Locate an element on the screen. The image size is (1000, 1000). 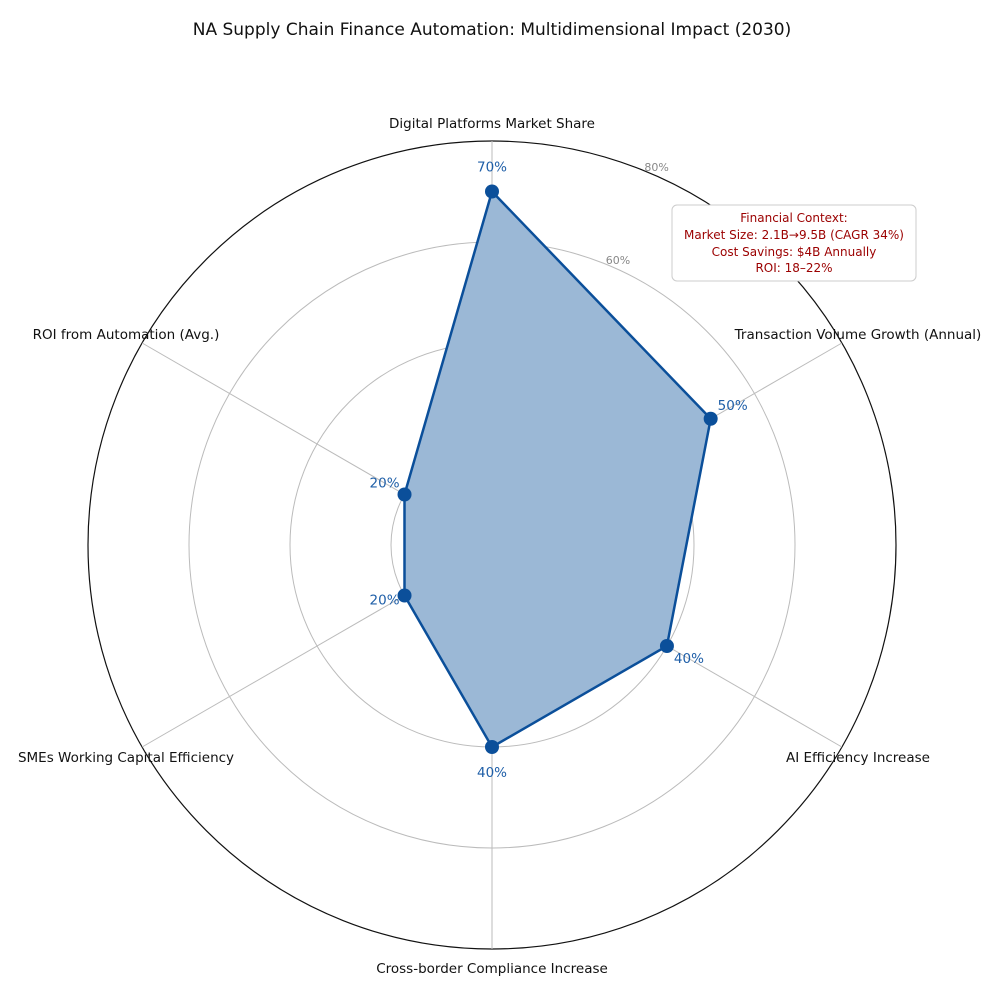
value-label-1: 50% is located at coordinates (733, 406).